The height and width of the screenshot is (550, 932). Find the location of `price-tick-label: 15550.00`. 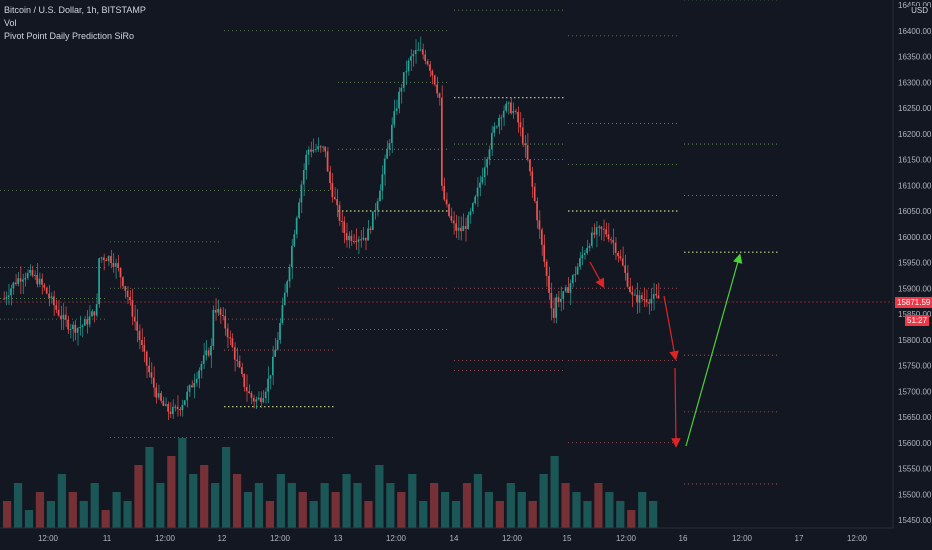

price-tick-label: 15550.00 is located at coordinates (915, 469).